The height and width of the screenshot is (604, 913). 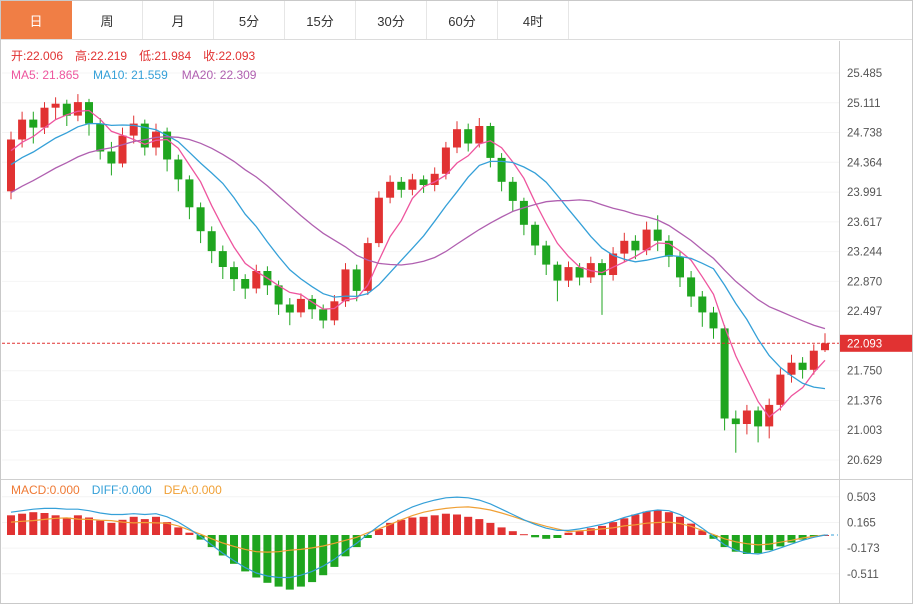 I want to click on diff-value: DIFF:0.000, so click(x=121, y=490).